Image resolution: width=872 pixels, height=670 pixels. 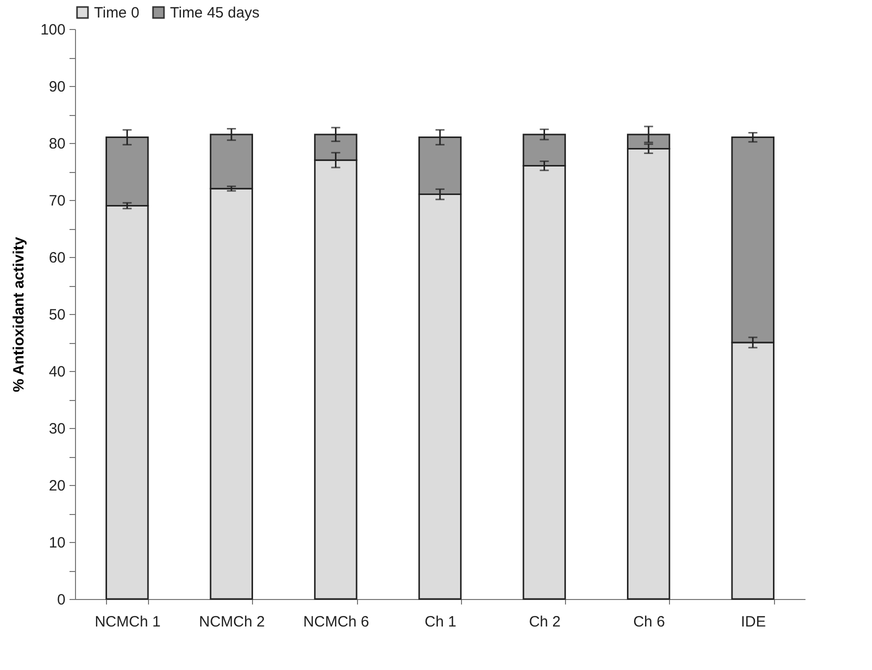 What do you see at coordinates (127, 622) in the screenshot?
I see `x-tick-label: NCMCh 1` at bounding box center [127, 622].